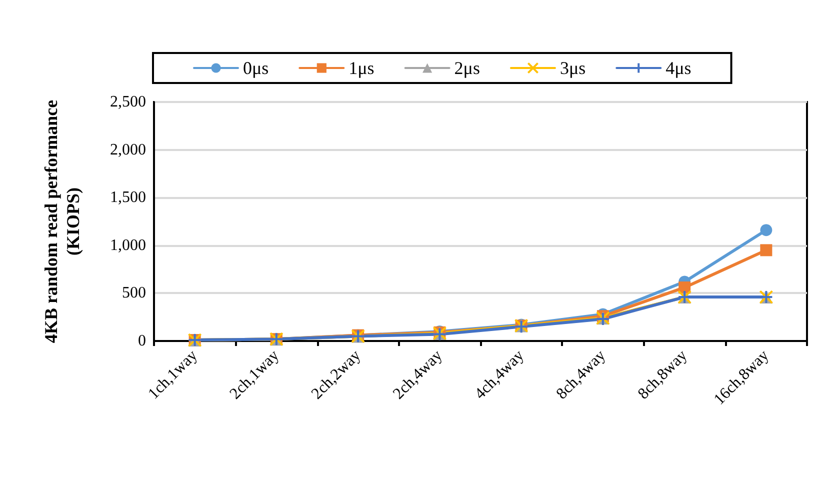  I want to click on y-axis-title: 4KB random read performance (KIOPS), so click(62, 222).